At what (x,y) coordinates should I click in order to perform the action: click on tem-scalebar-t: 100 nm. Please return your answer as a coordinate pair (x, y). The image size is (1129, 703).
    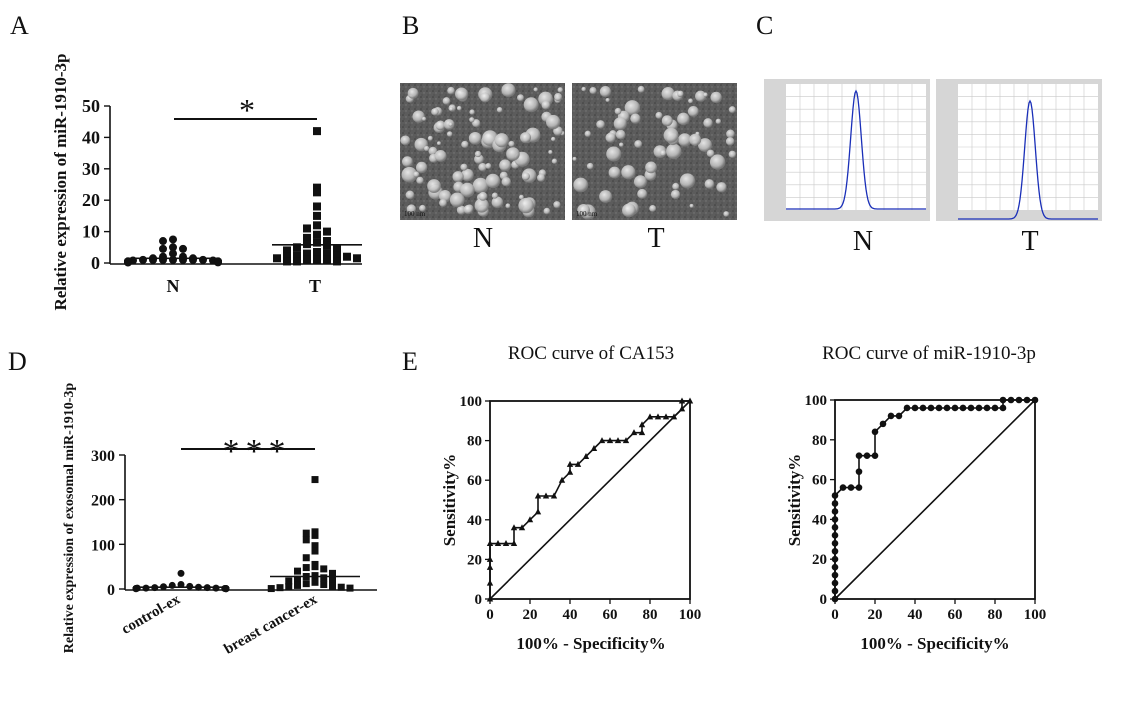
    Looking at the image, I should click on (587, 214).